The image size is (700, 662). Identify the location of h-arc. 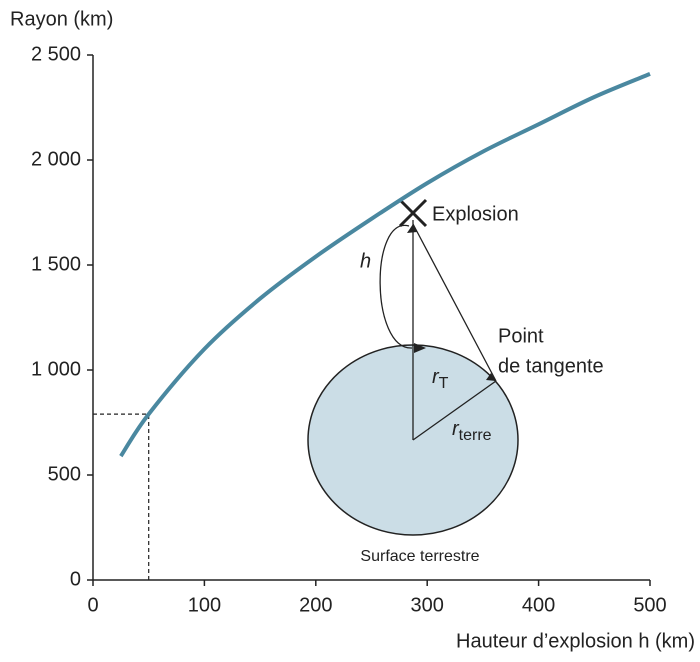
(396, 287).